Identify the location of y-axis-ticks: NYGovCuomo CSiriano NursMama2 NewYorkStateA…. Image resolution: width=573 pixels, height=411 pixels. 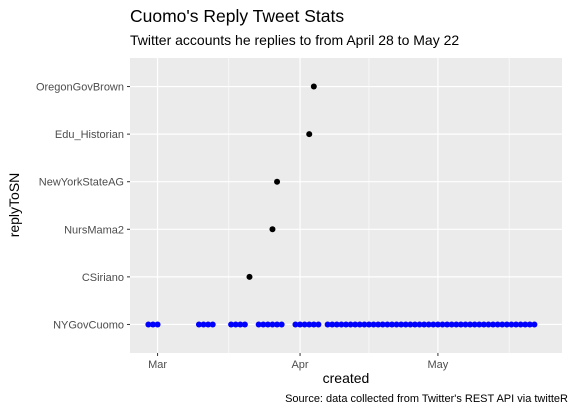
(83, 206).